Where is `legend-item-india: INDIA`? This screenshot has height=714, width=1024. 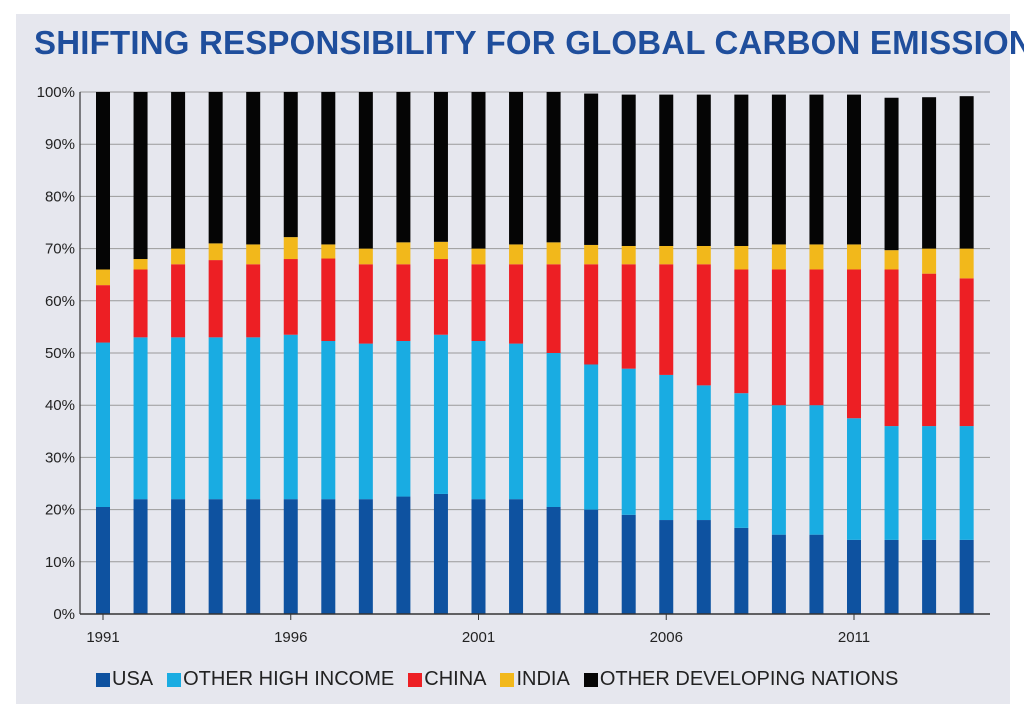
legend-item-india: INDIA is located at coordinates (535, 679).